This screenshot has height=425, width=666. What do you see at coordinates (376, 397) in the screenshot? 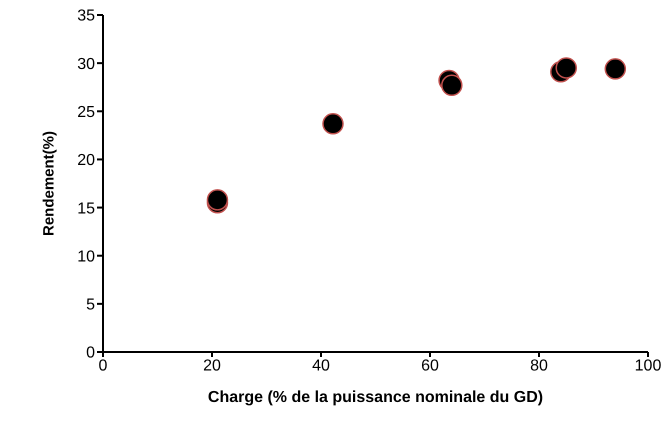
I see `x-axis-title: Charge (% de la puissance nominale du GD)` at bounding box center [376, 397].